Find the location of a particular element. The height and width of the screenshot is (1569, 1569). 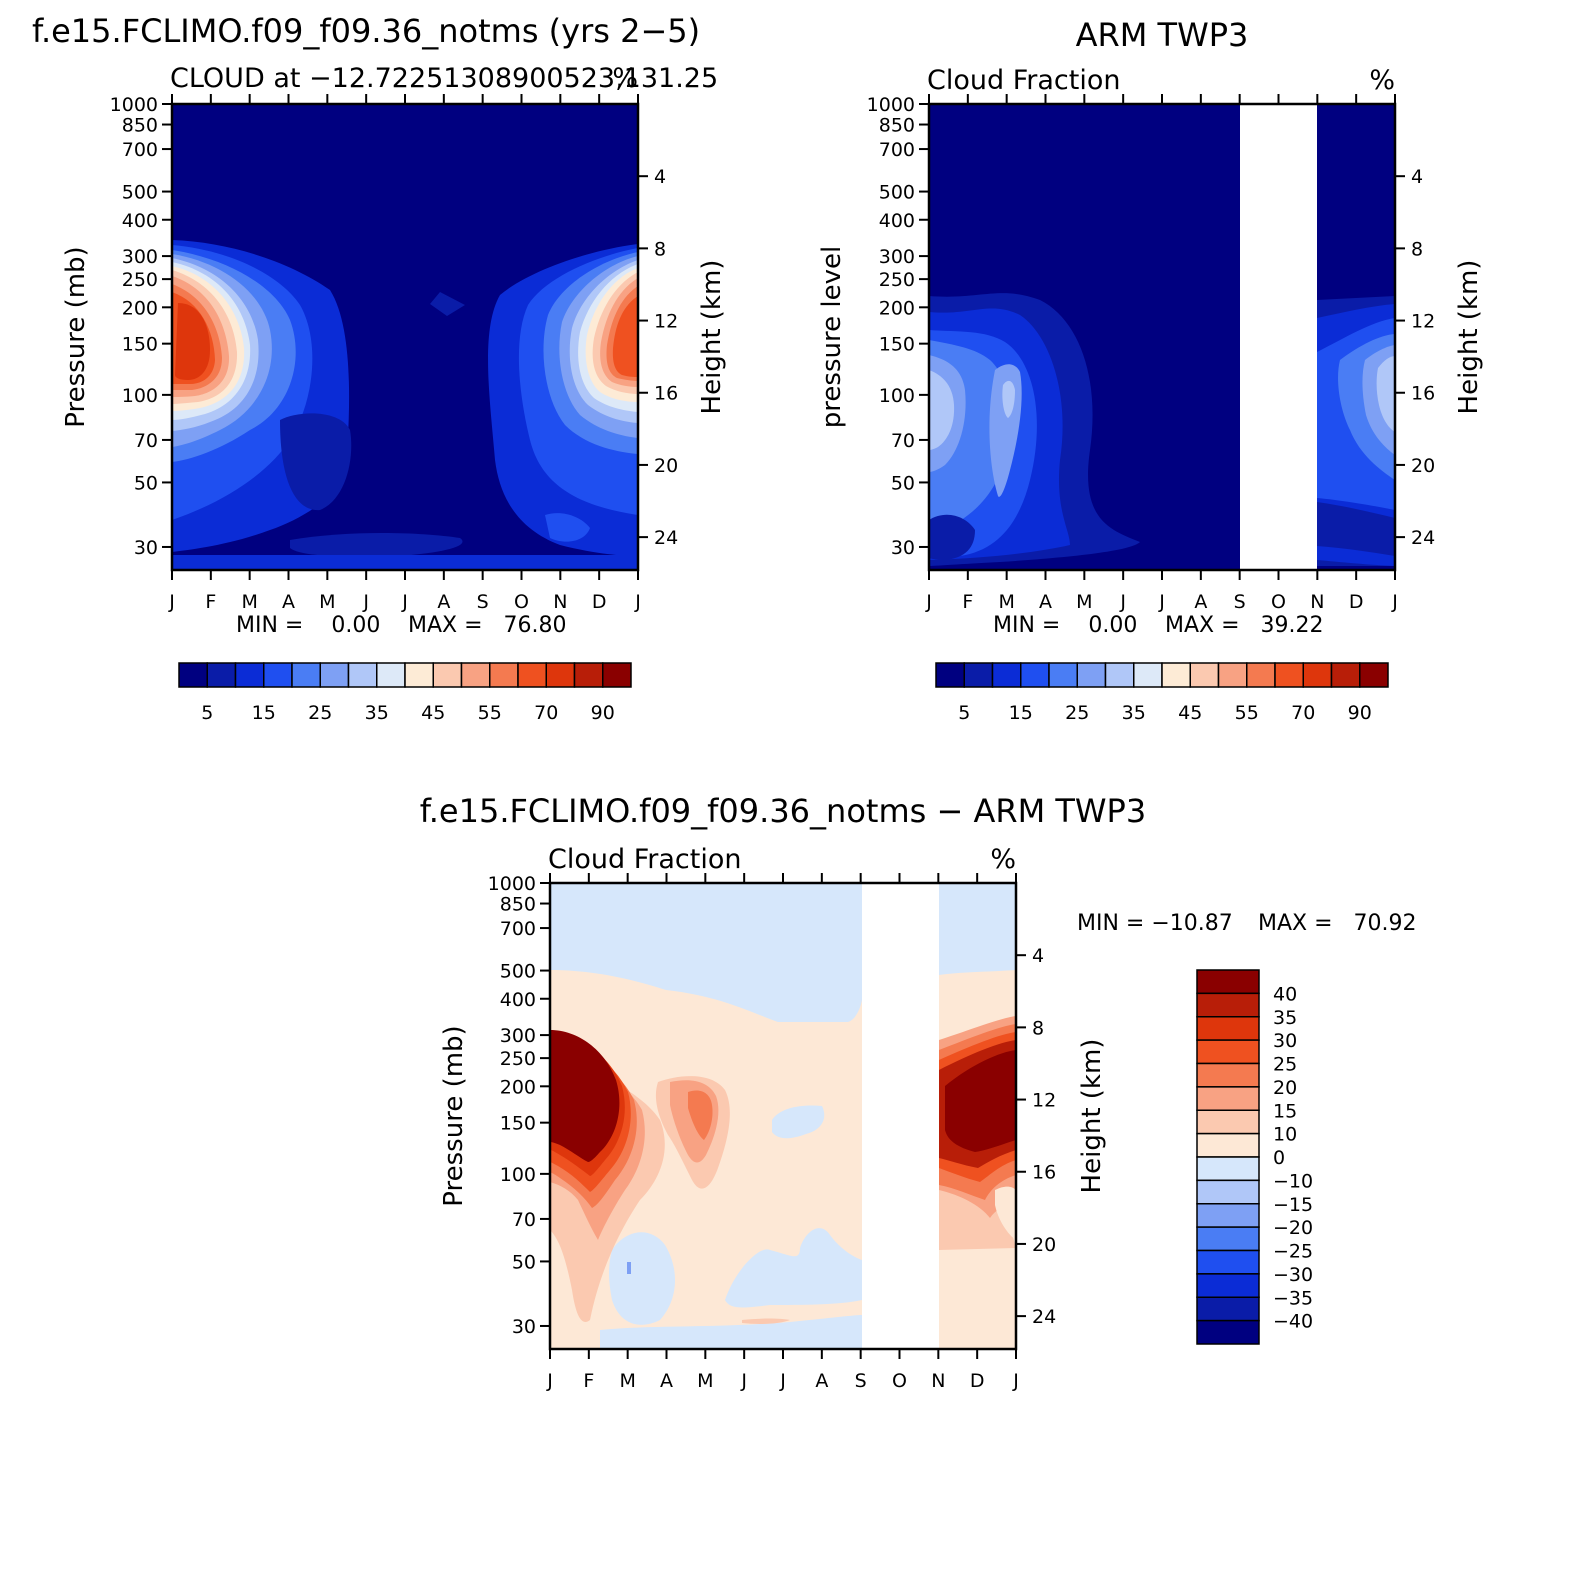

y-tick-label: 1000 is located at coordinates (512, 884).